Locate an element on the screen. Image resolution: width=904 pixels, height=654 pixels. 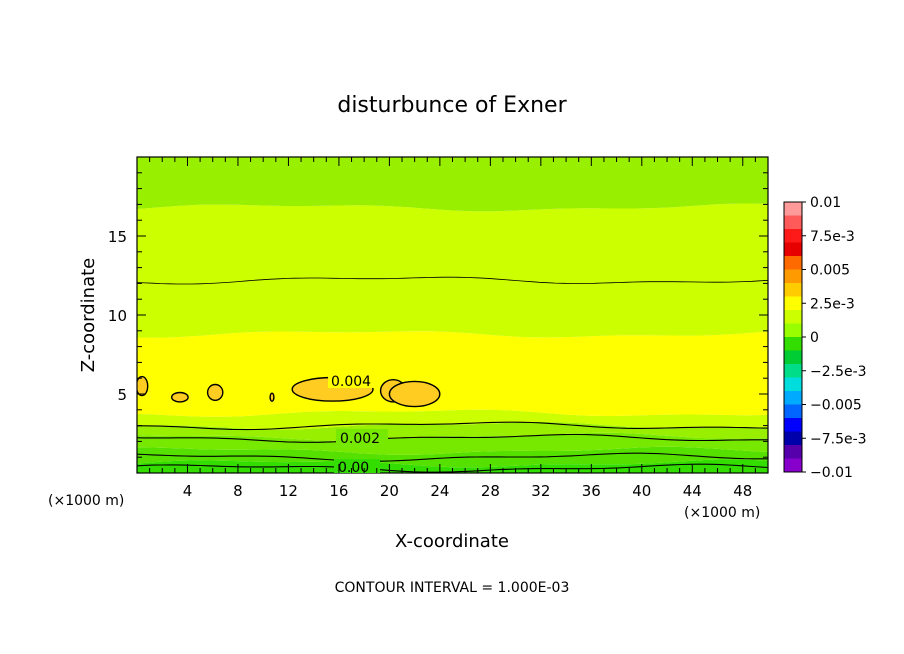
colorbar-label: −0.005 is located at coordinates (836, 406).